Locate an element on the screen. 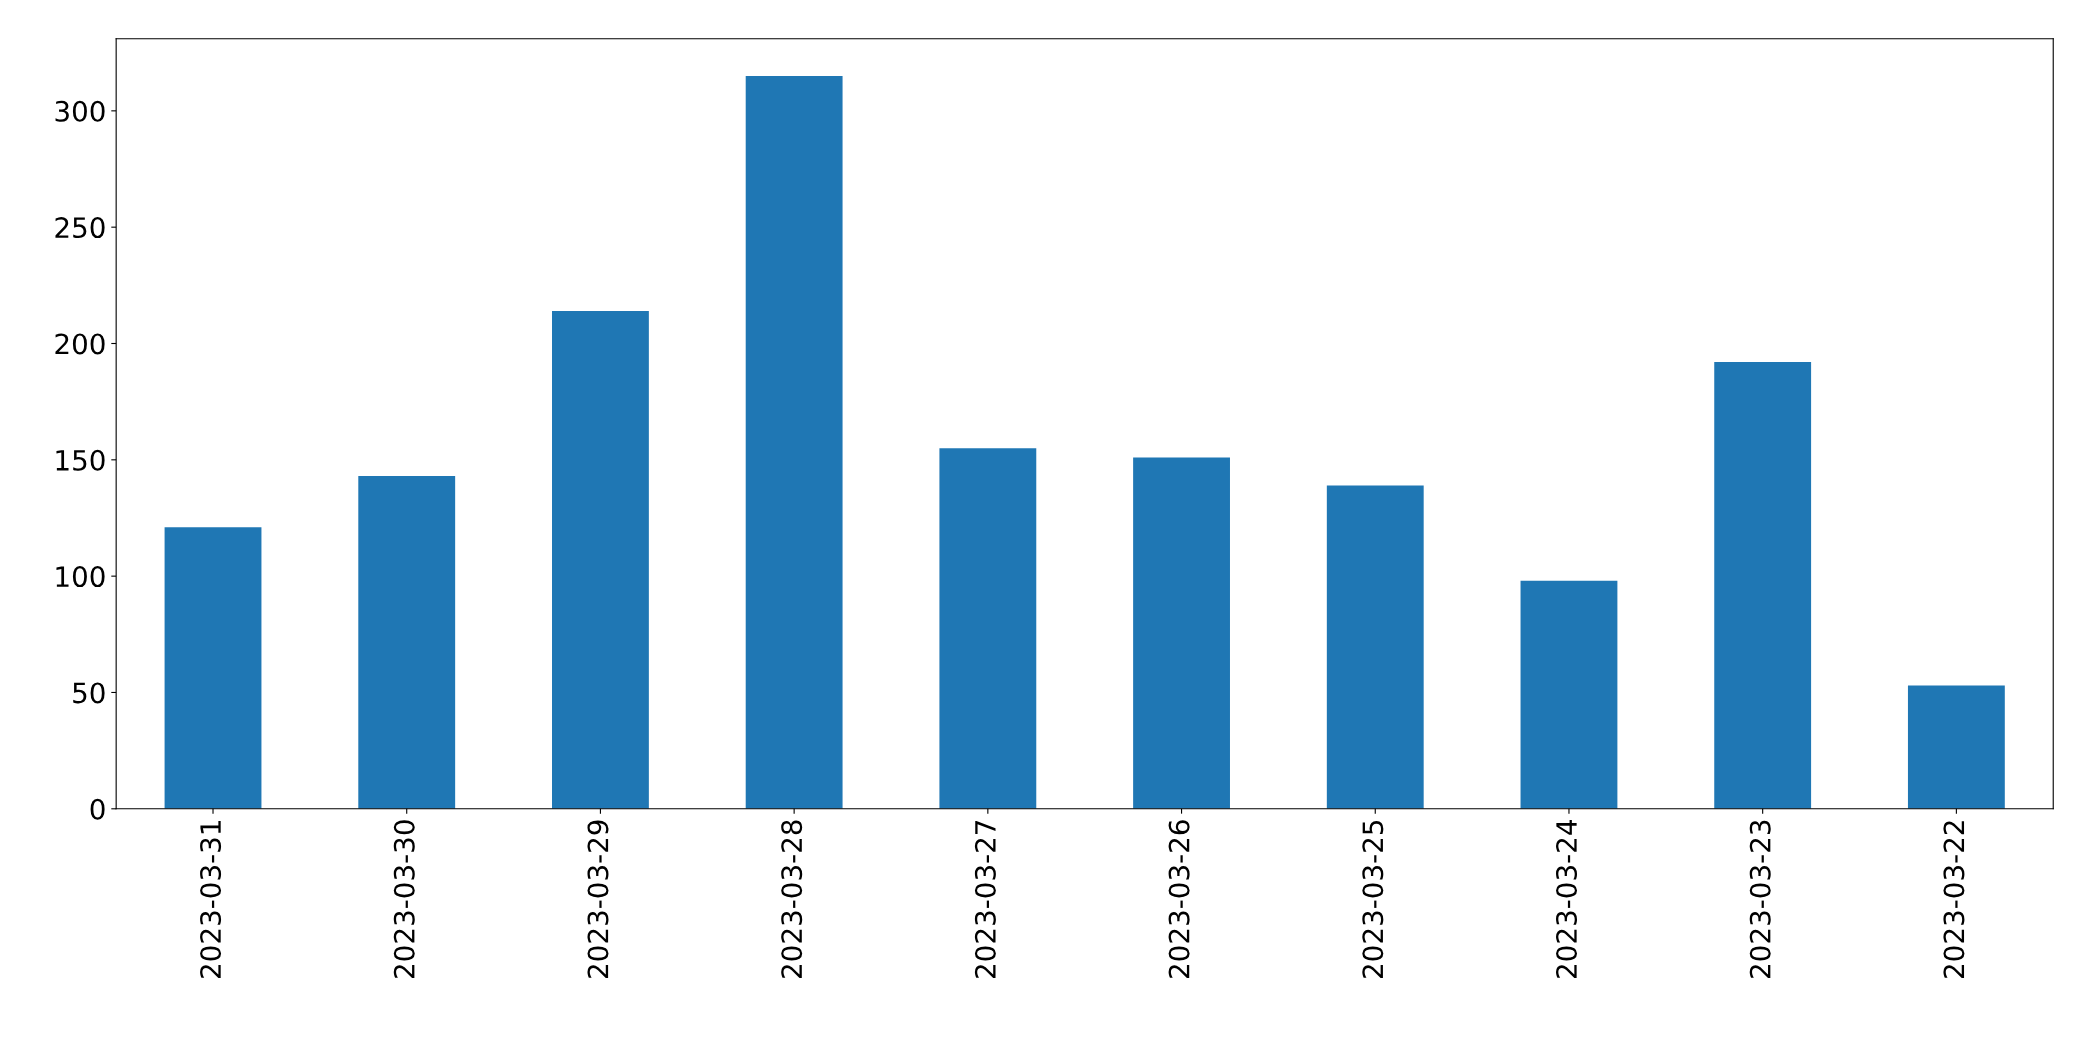 This screenshot has width=2093, height=1061. x-tick-label: 2023-03-26 is located at coordinates (1179, 899).